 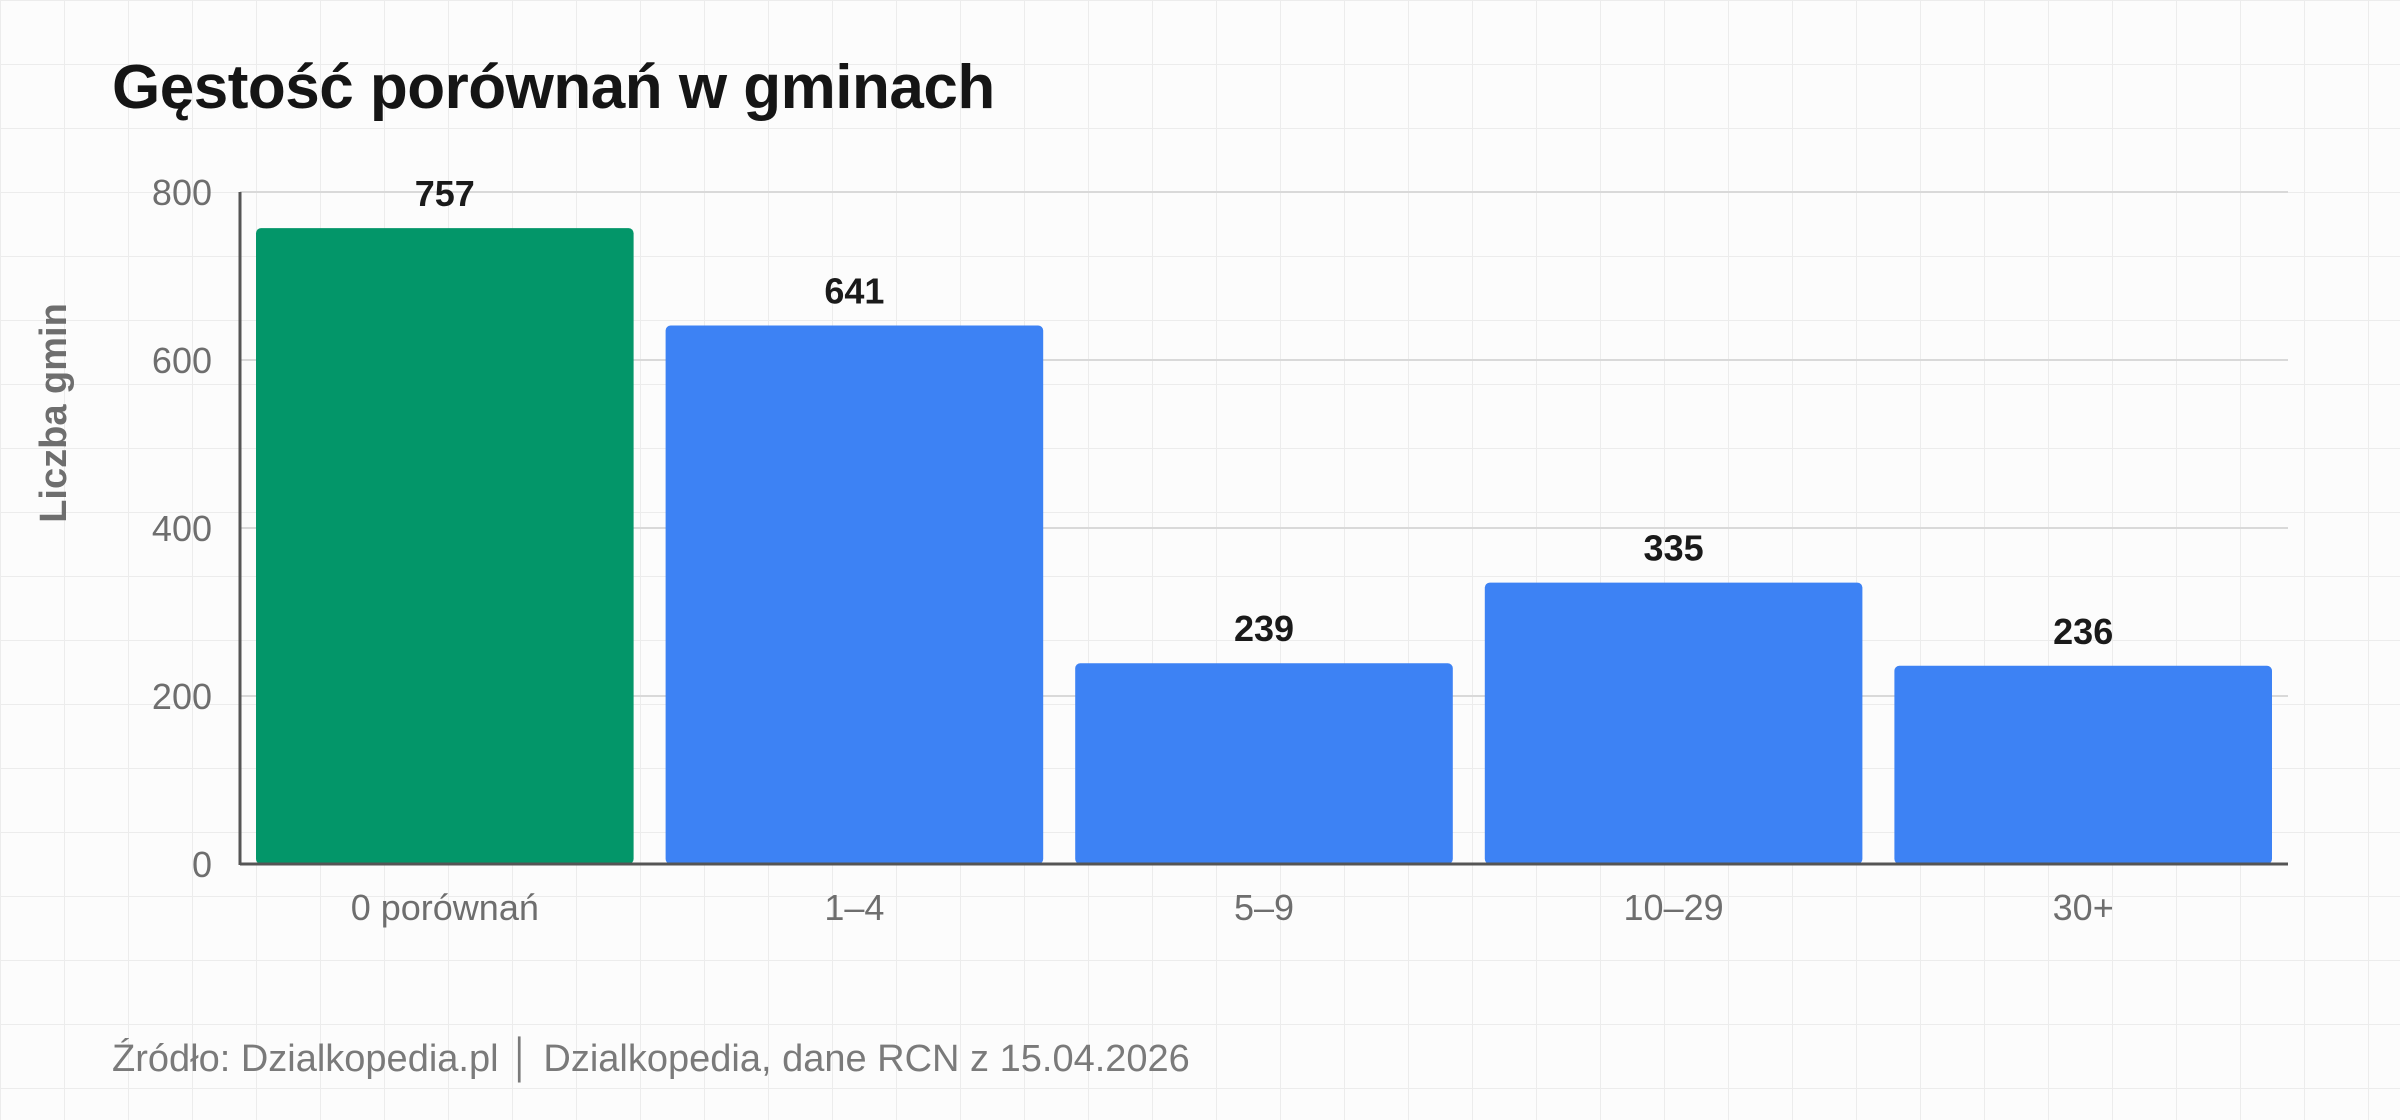 I want to click on y-tick-label: 200, so click(x=182, y=696).